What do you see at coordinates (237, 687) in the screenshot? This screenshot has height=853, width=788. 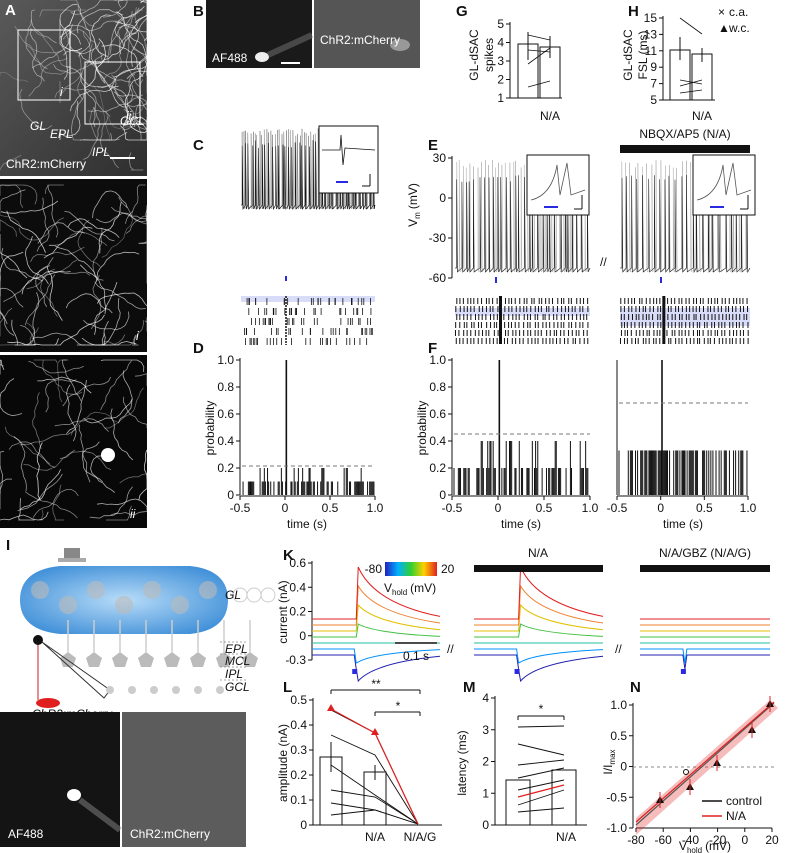 I see `label: GCL` at bounding box center [237, 687].